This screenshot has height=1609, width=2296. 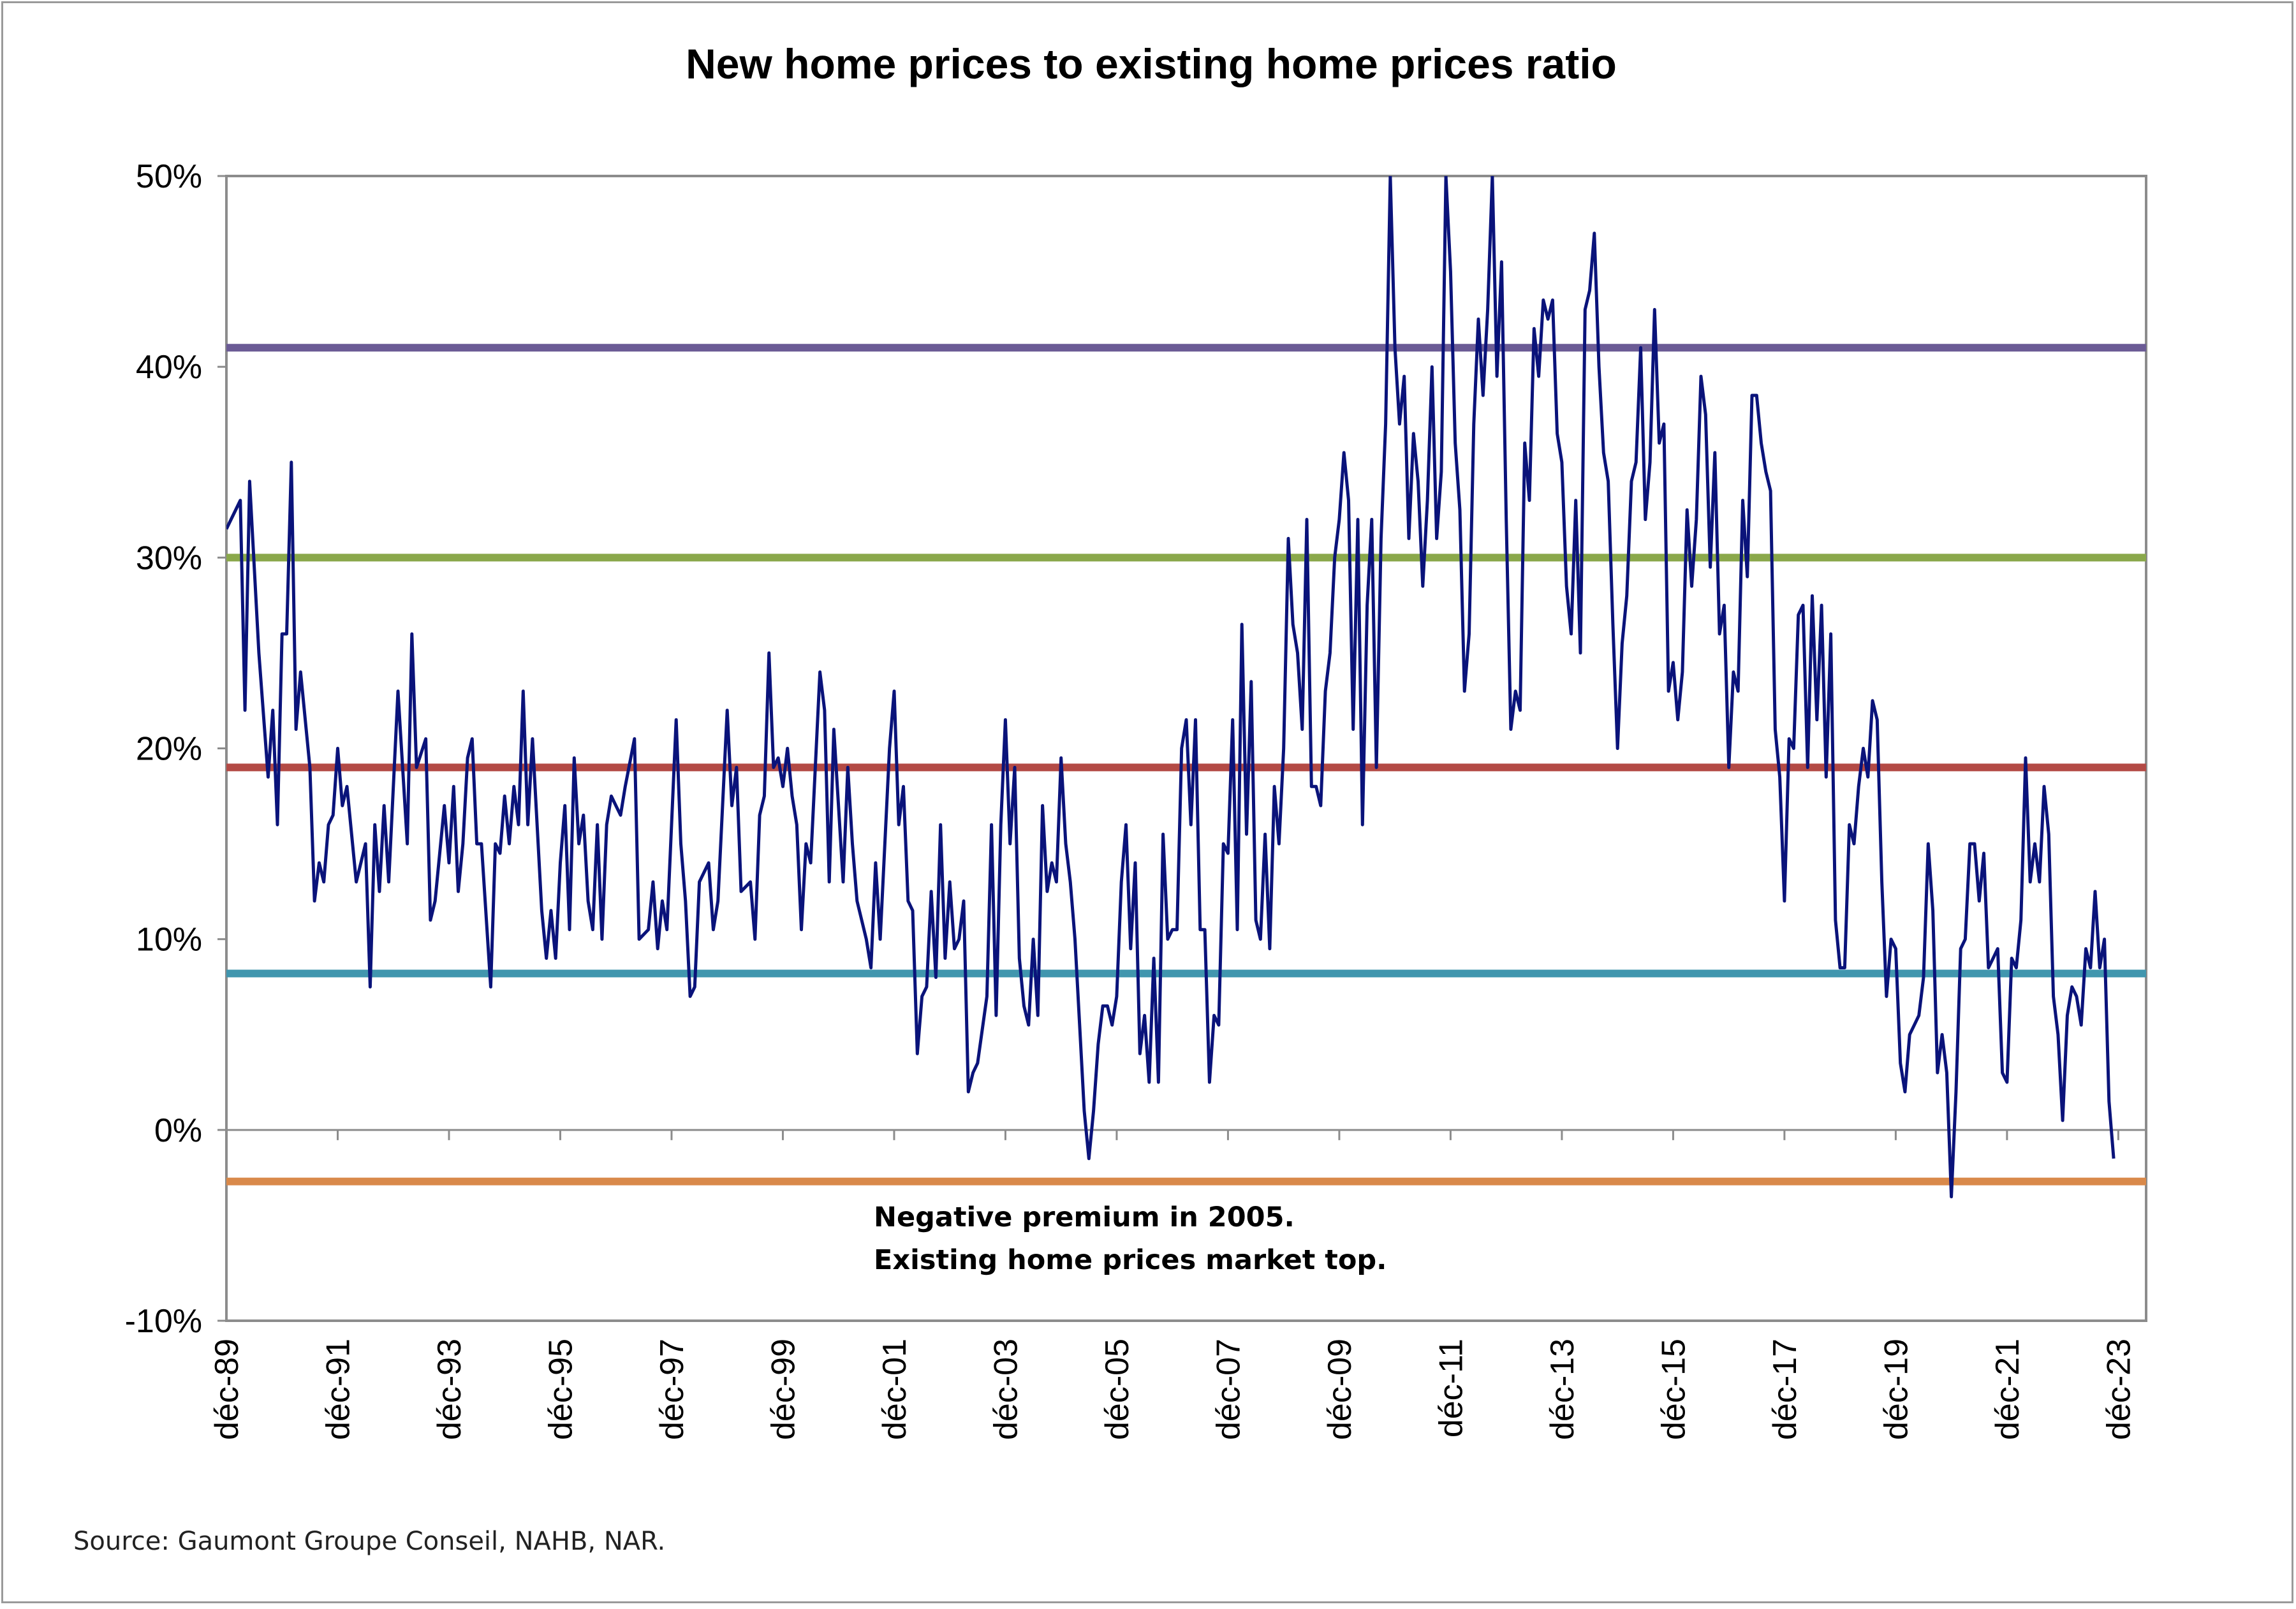 I want to click on x-tick-label: déc-23, so click(x=2118, y=1390).